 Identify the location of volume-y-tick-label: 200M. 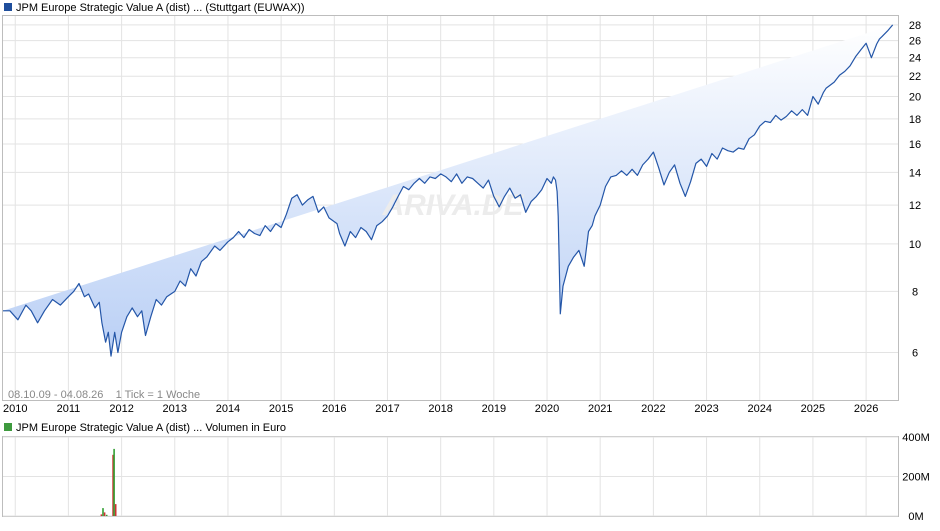
(916, 478).